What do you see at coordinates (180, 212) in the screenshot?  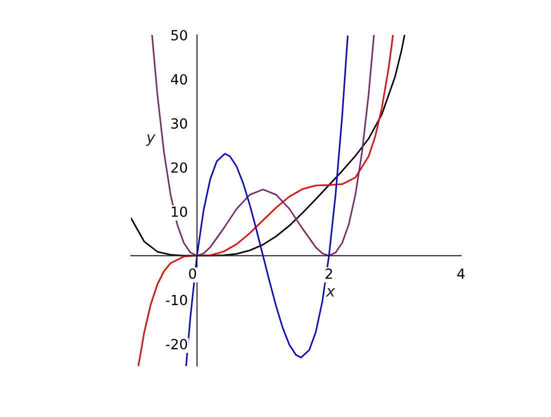 I see `y-tick-label: 10` at bounding box center [180, 212].